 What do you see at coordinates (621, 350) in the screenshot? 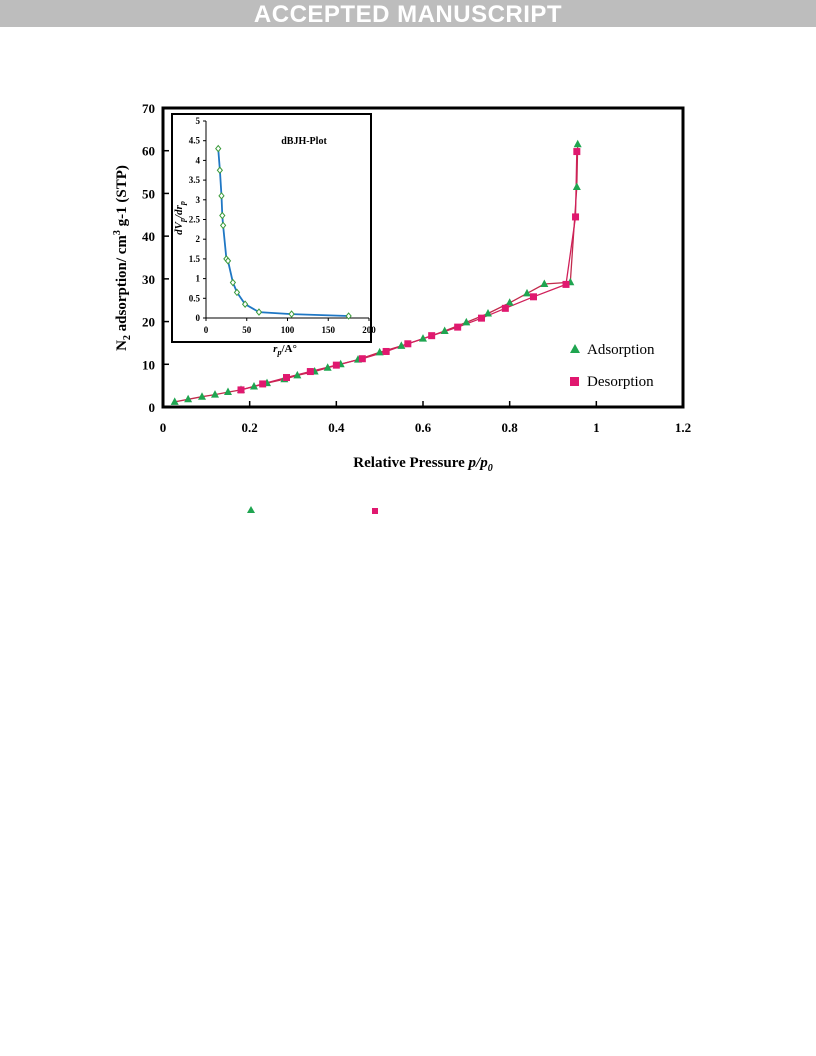
I see `legend-label-adsorption: Adsorption` at bounding box center [621, 350].